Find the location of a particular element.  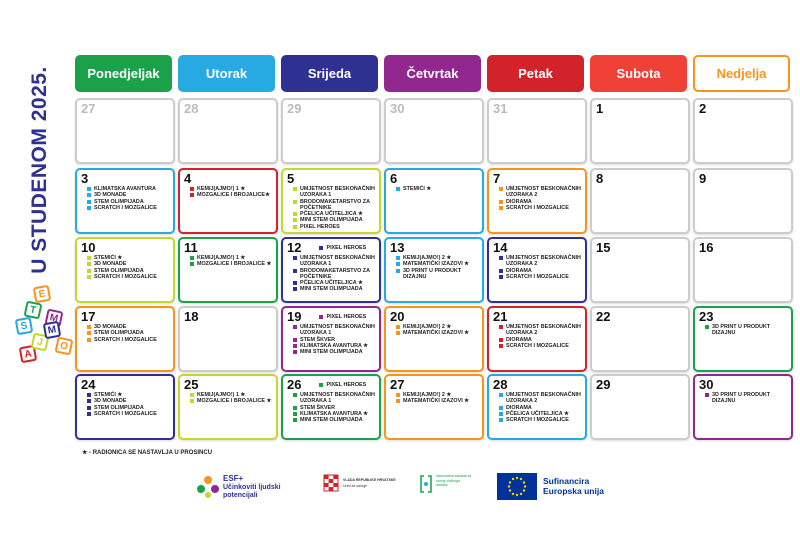

activity: KEMIJ(AJMO!) 2 ★ is located at coordinates (437, 395).